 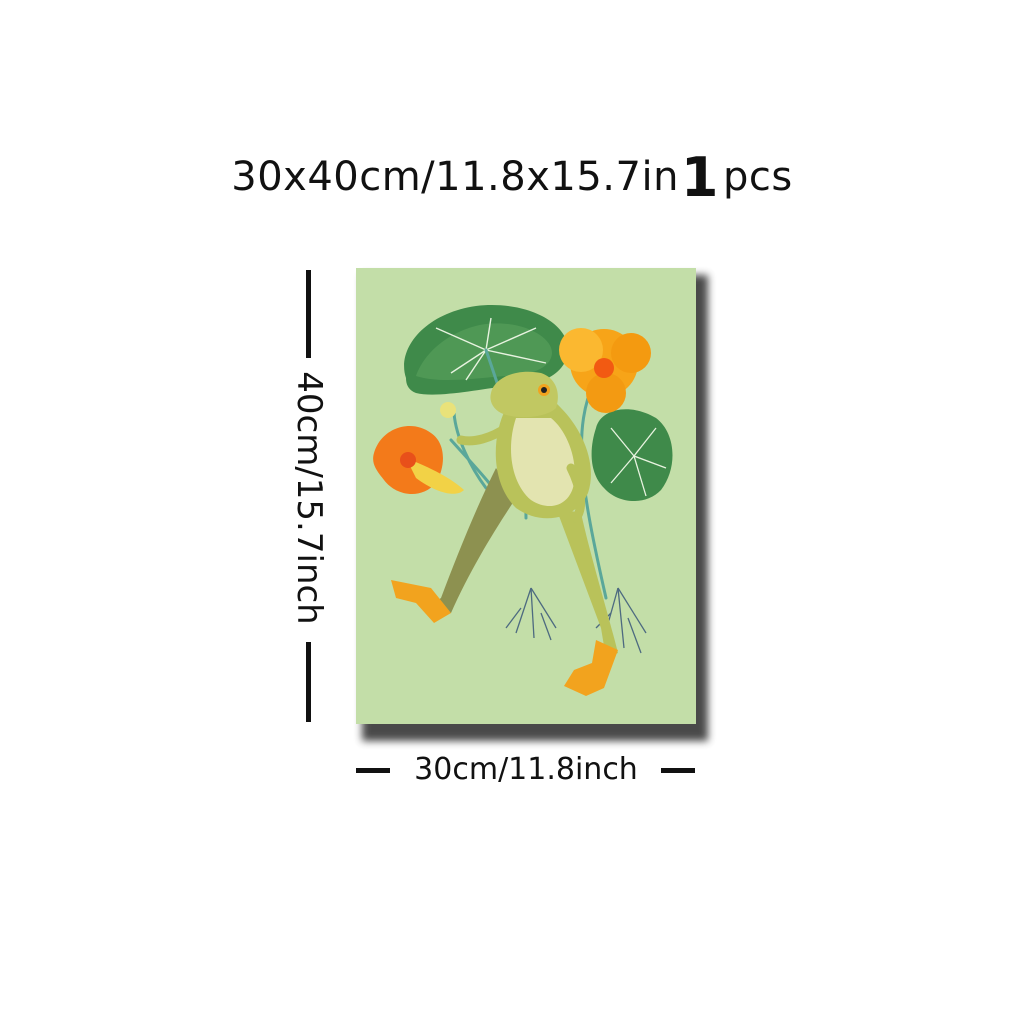 What do you see at coordinates (504, 638) in the screenshot?
I see `frog-feet` at bounding box center [504, 638].